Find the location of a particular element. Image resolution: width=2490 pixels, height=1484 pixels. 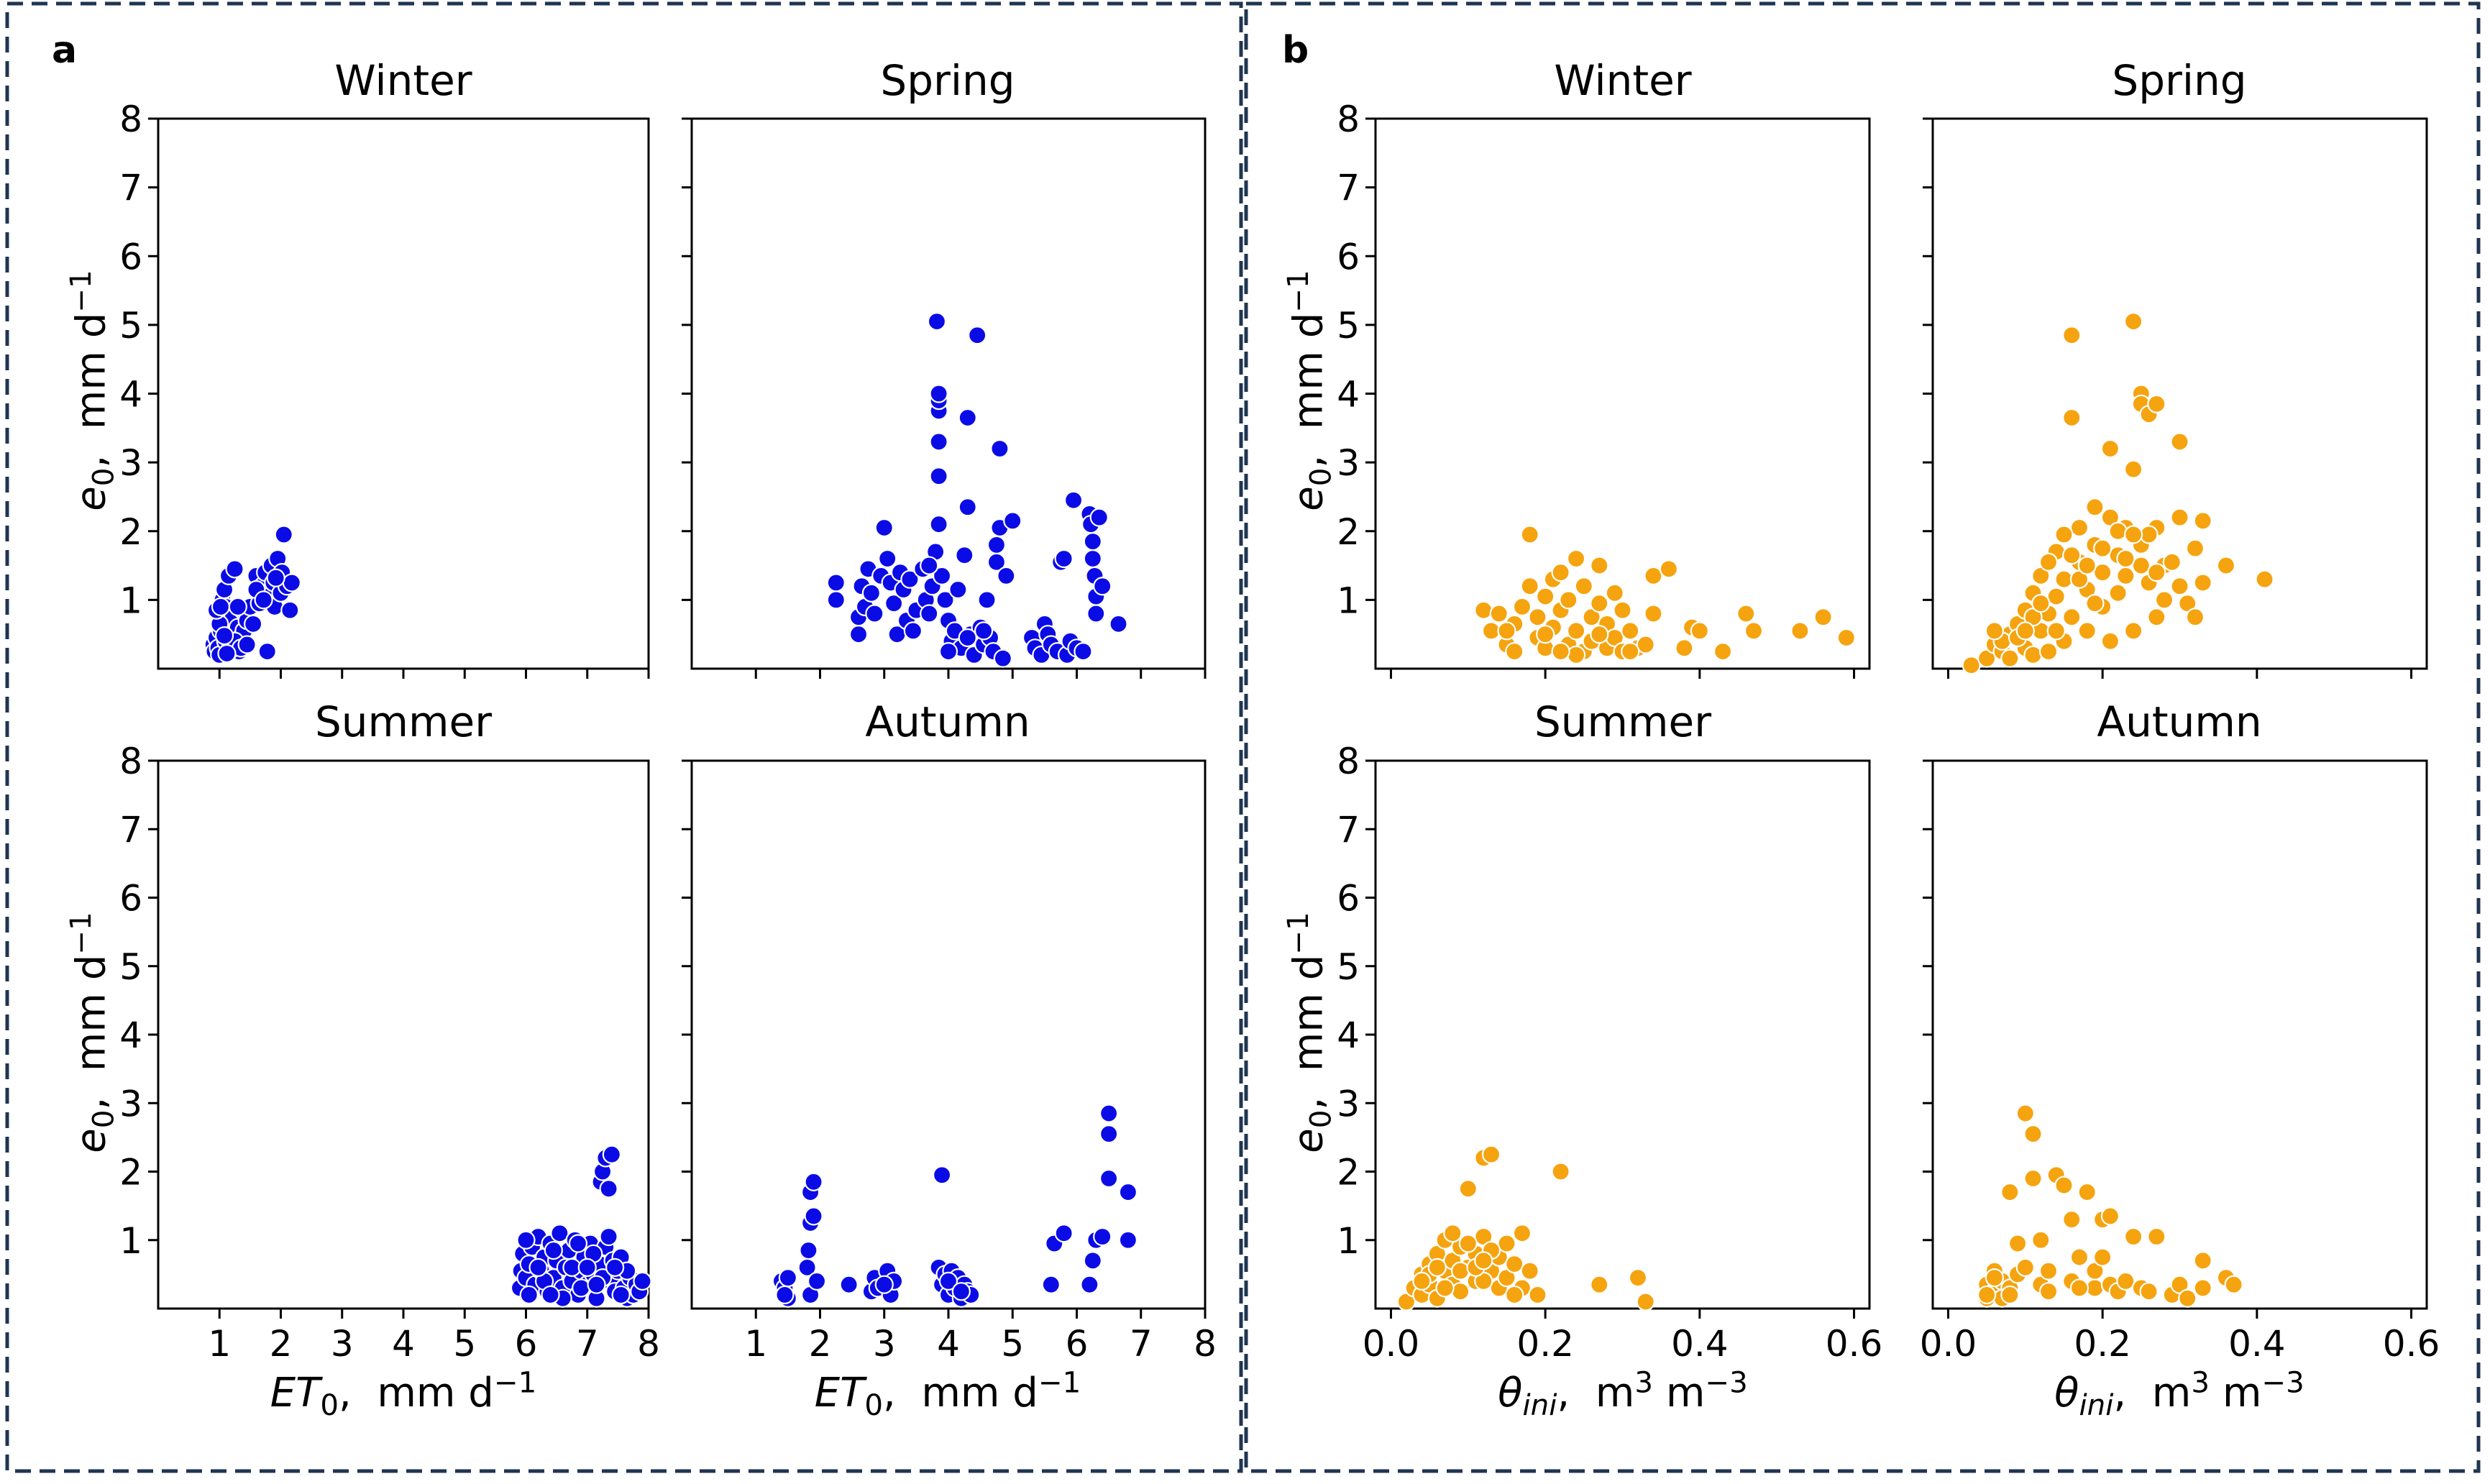

x-axis-label: θini, m3 m−3 is located at coordinates (2179, 1394).